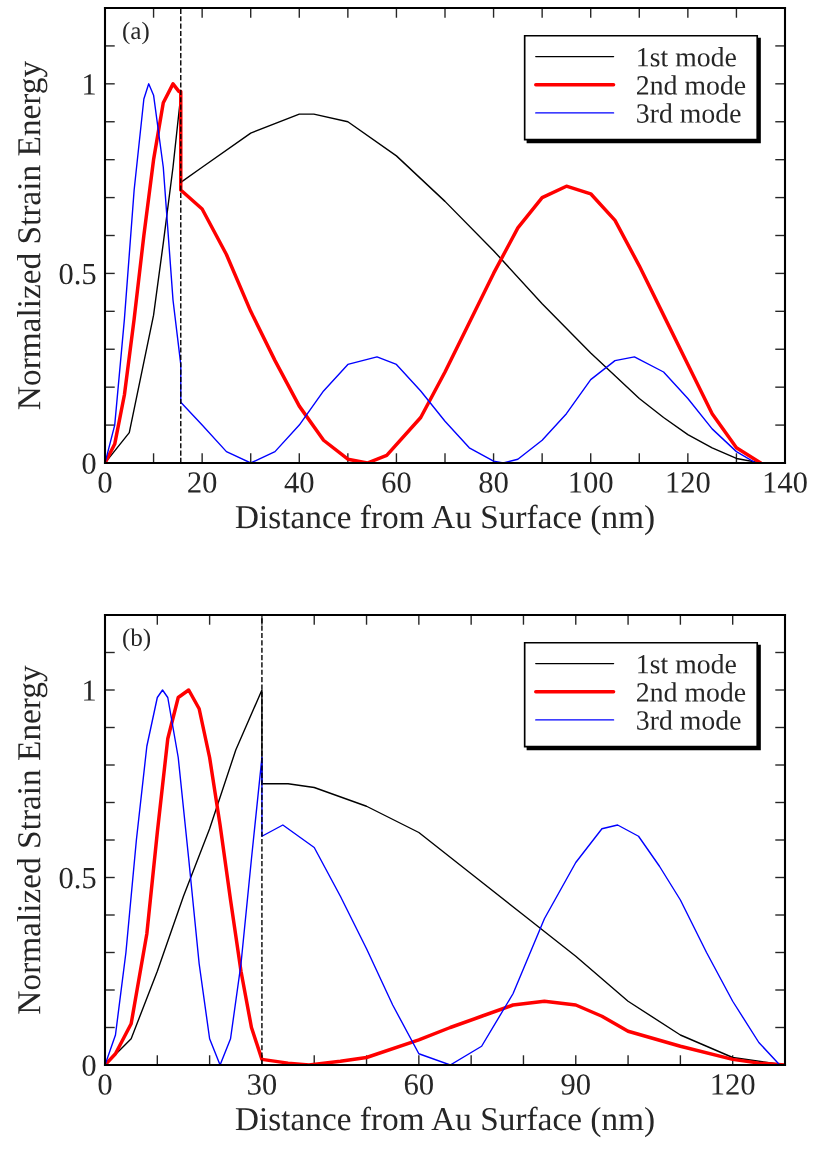 This screenshot has height=1156, width=819. What do you see at coordinates (493, 482) in the screenshot?
I see `x-tick-label: 80` at bounding box center [493, 482].